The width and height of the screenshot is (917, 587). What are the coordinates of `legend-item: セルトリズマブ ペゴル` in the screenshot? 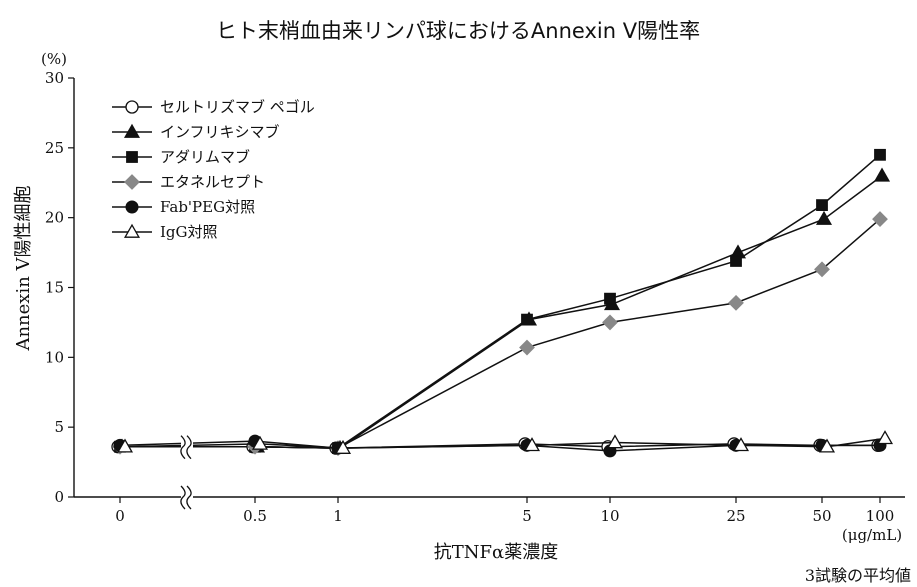 It's located at (213, 107).